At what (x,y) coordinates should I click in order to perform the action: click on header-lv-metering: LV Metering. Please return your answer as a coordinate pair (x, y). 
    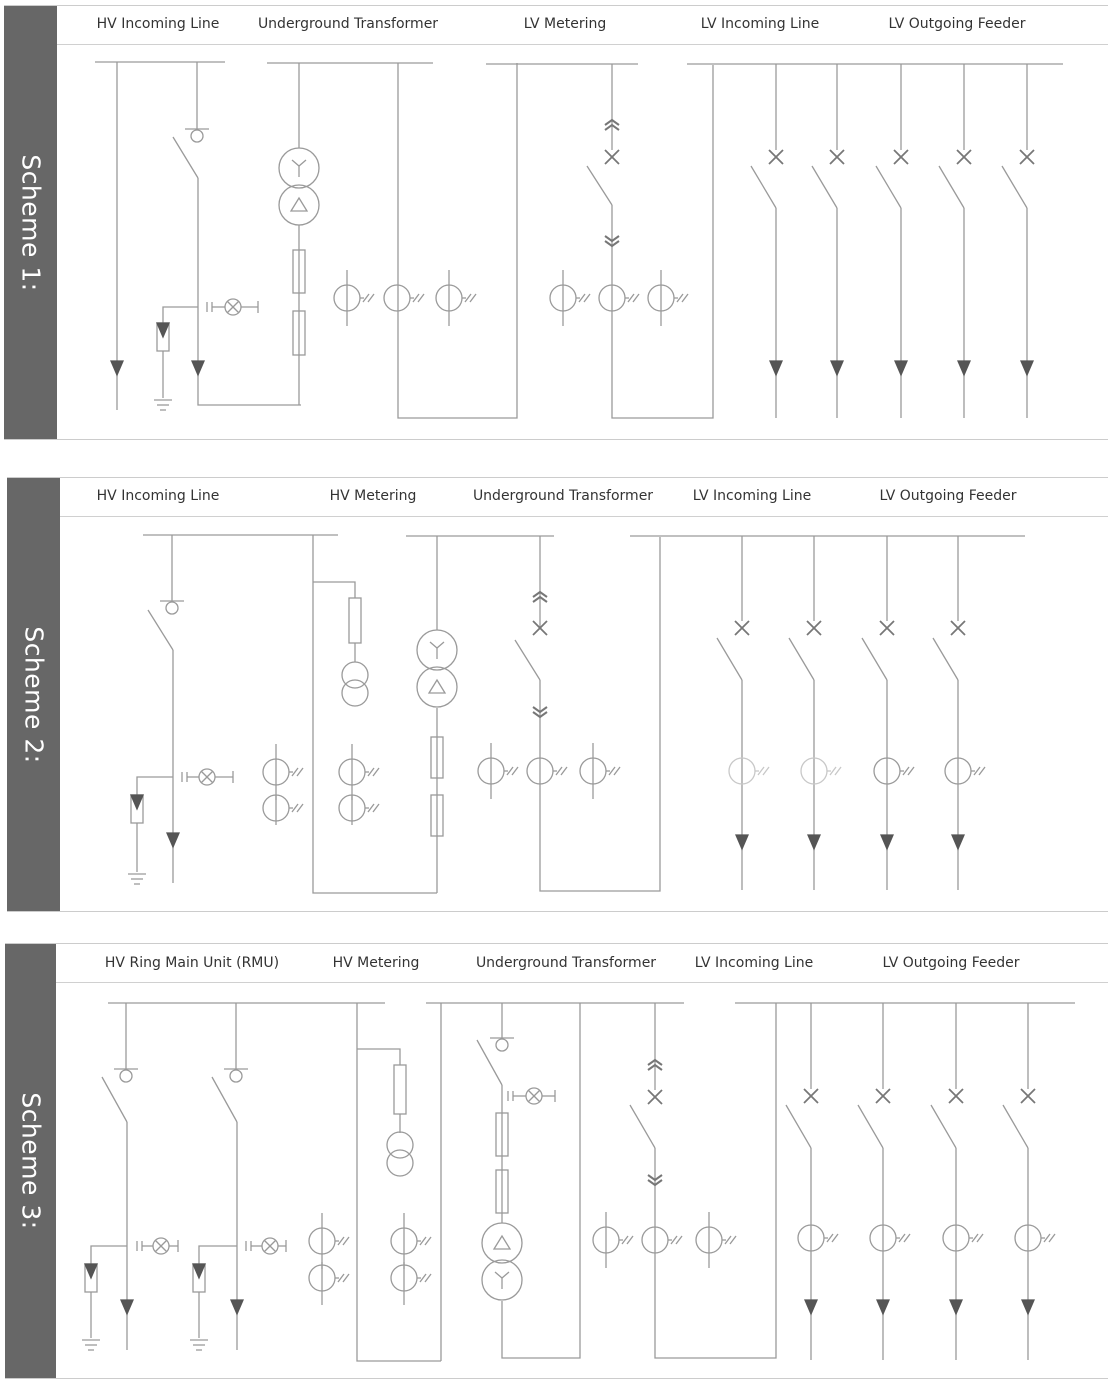
    Looking at the image, I should click on (565, 24).